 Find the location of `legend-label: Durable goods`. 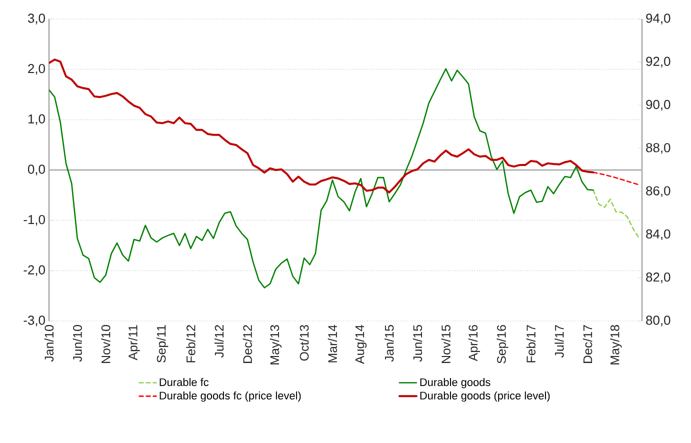

legend-label: Durable goods is located at coordinates (455, 383).